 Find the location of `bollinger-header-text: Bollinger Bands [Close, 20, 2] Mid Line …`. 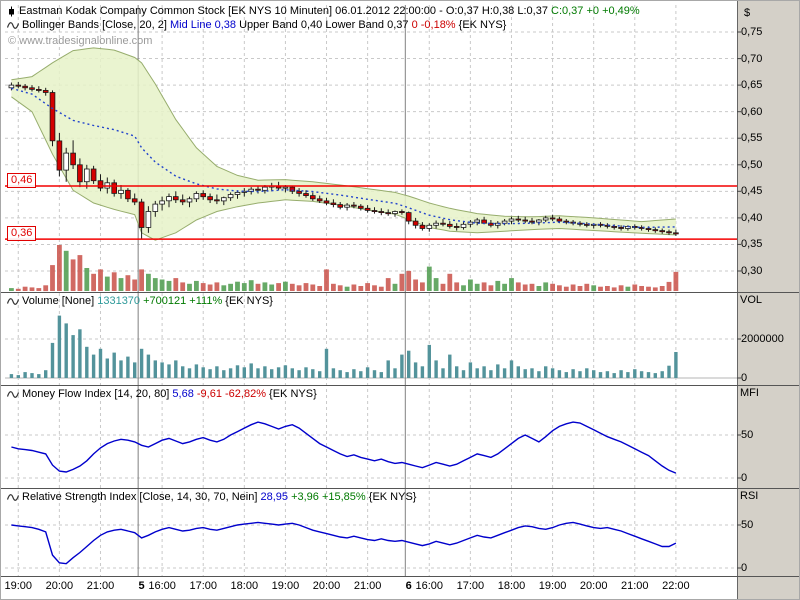

bollinger-header-text: Bollinger Bands [Close, 20, 2] Mid Line … is located at coordinates (264, 25).